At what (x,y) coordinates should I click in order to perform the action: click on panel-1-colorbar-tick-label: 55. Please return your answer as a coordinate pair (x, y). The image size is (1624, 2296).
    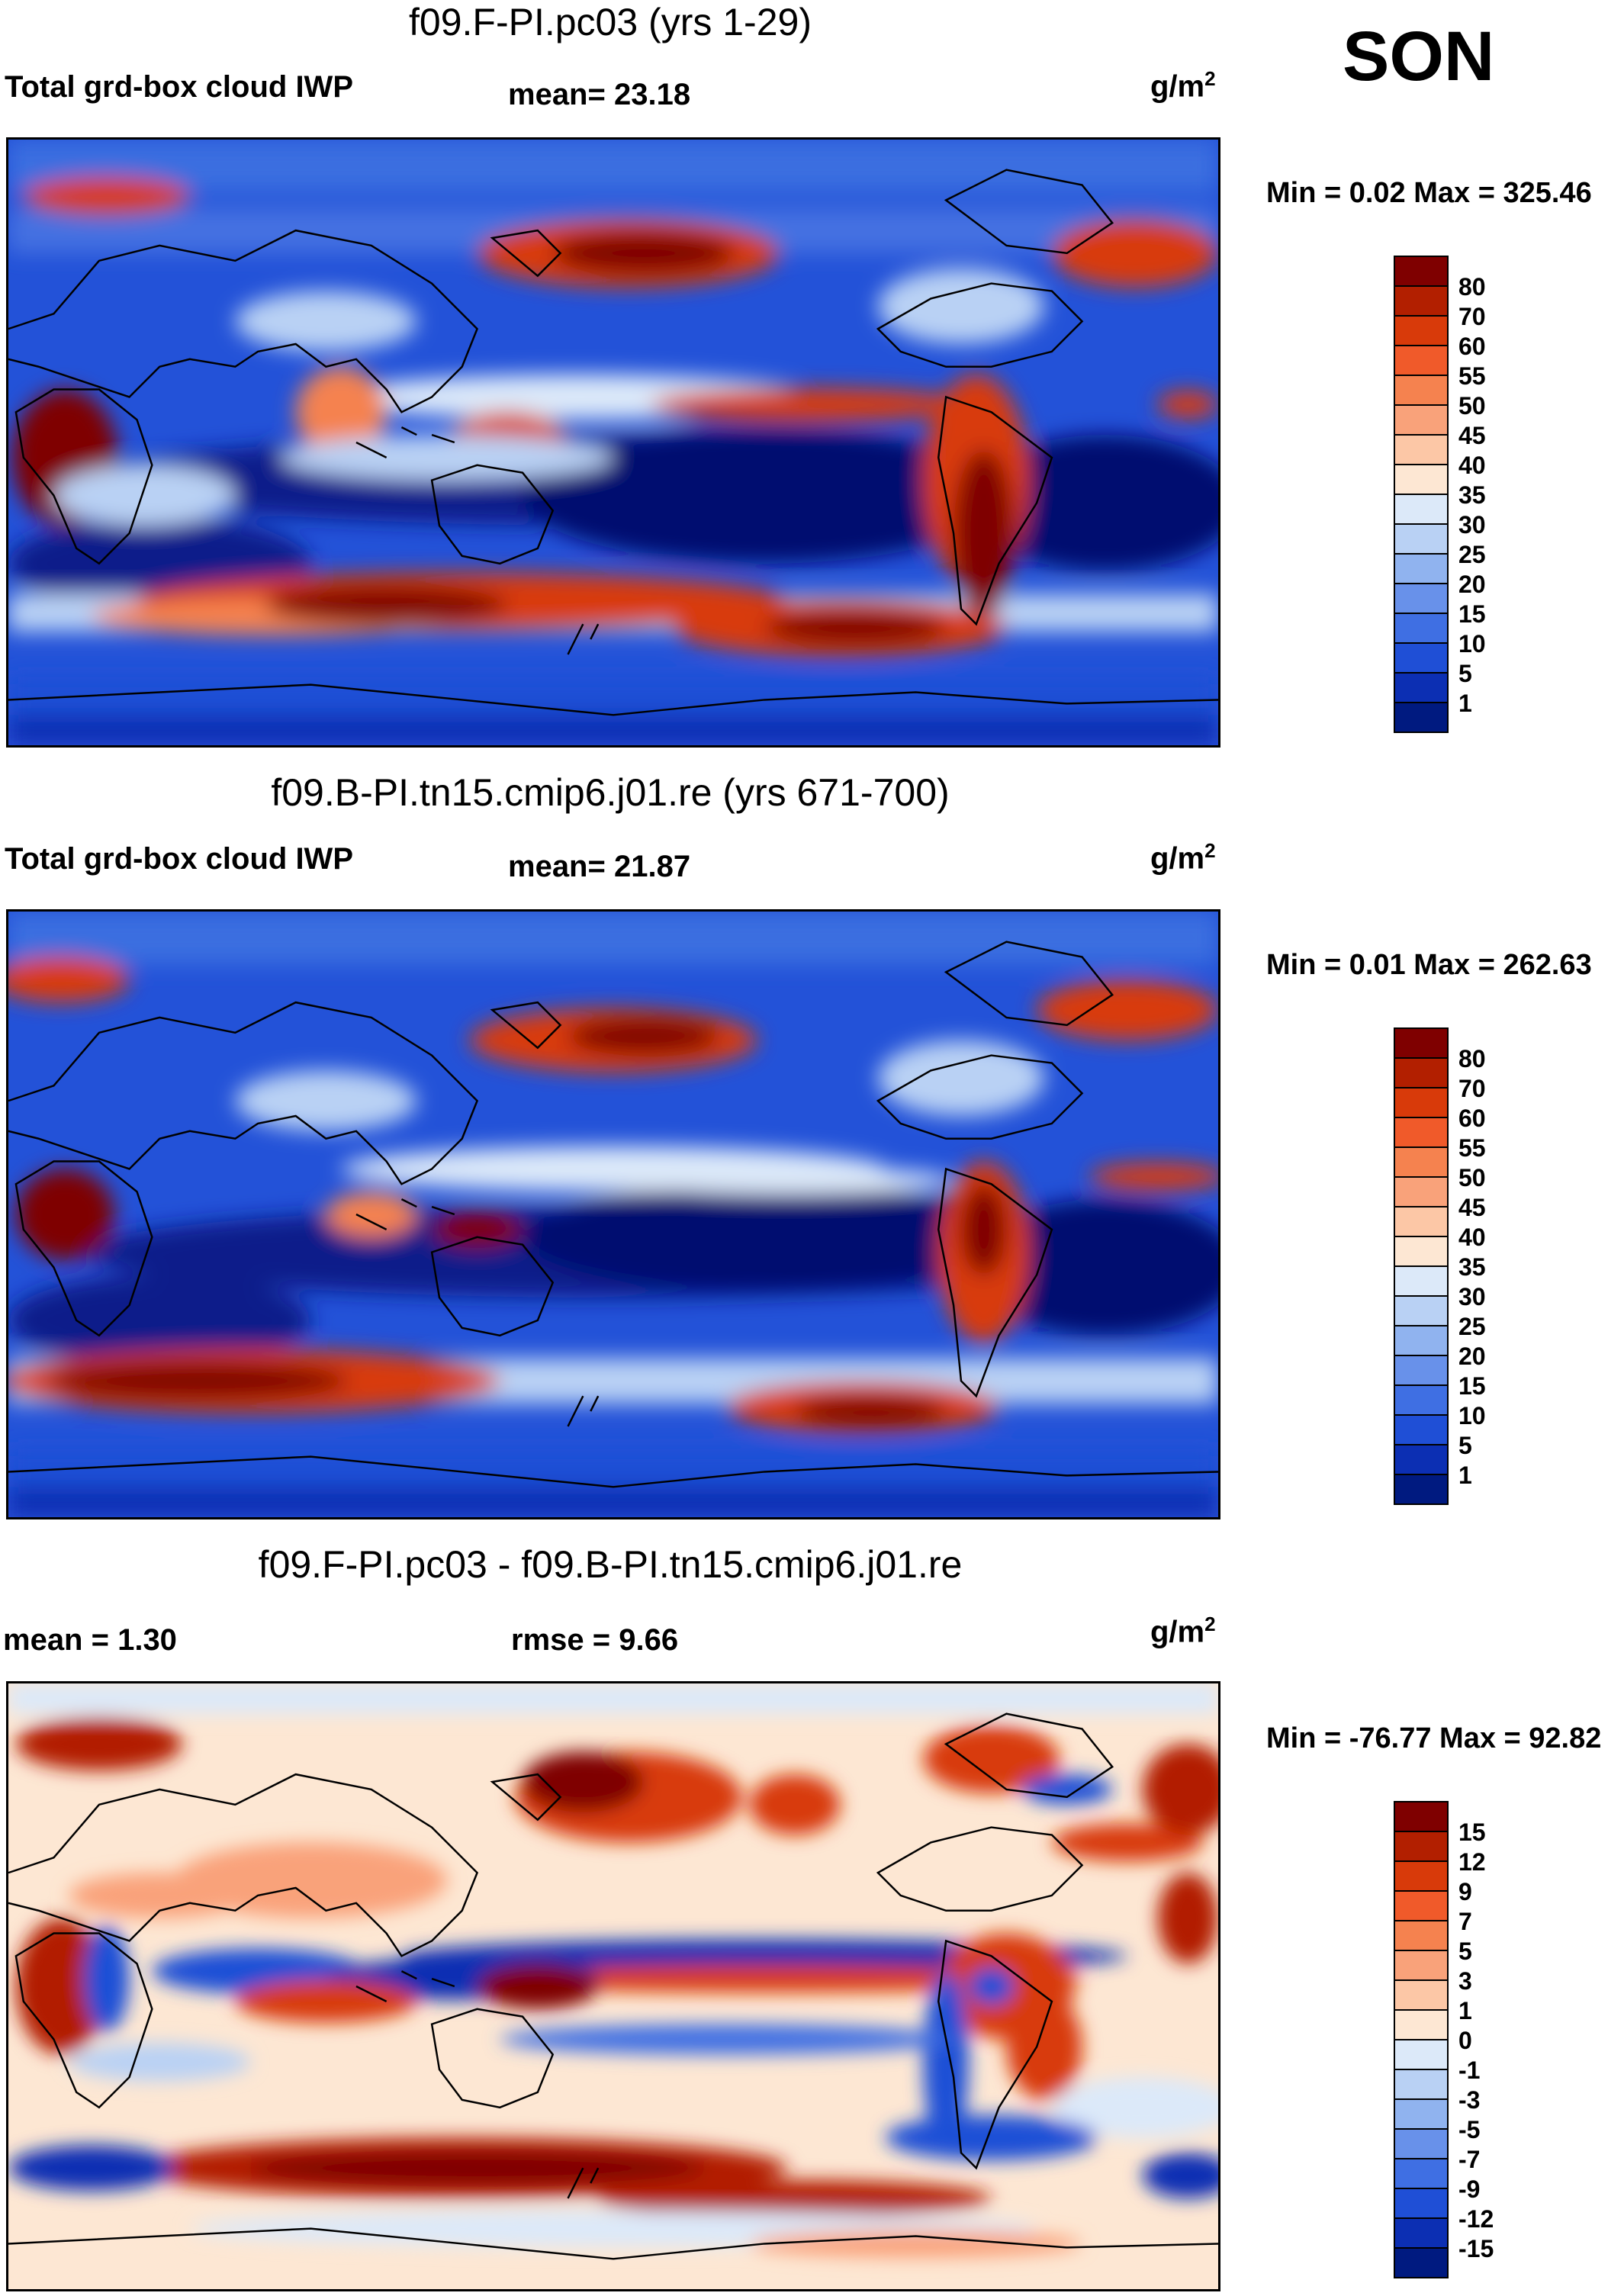
    Looking at the image, I should click on (1472, 376).